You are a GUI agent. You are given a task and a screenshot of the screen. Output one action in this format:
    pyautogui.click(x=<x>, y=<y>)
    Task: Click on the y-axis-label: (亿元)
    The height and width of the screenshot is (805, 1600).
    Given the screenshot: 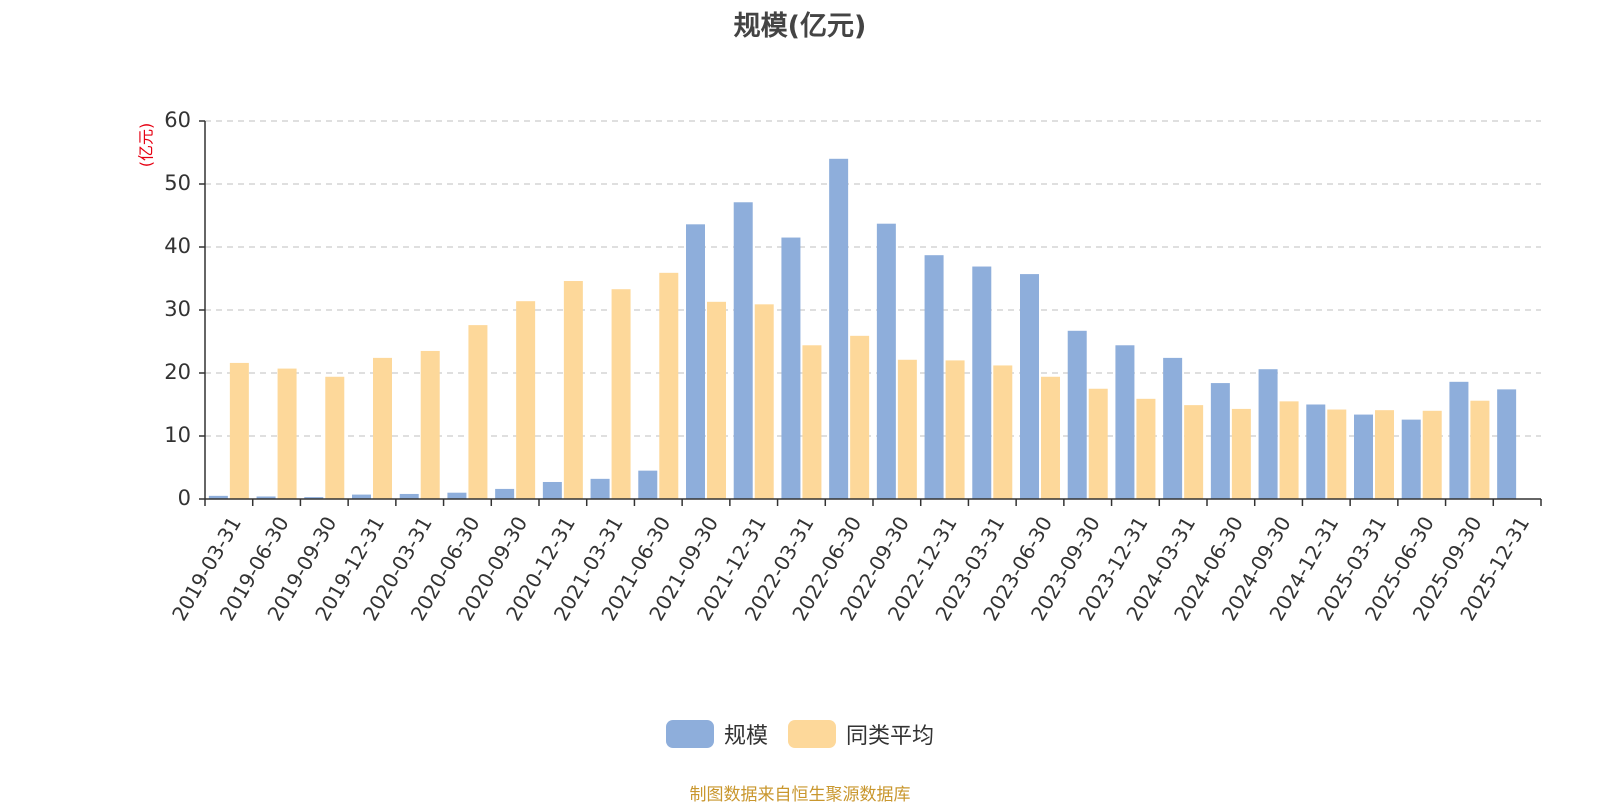 What is the action you would take?
    pyautogui.click(x=146, y=145)
    